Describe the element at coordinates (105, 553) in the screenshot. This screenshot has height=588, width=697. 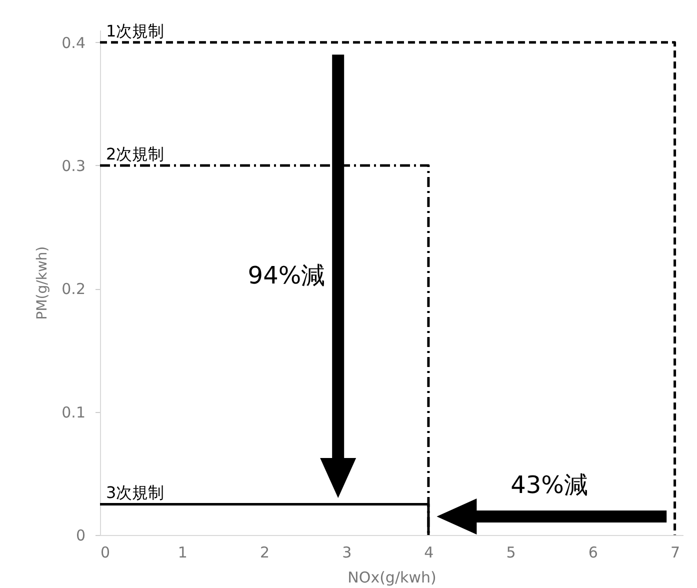
I see `x-tick-label: 0` at that location.